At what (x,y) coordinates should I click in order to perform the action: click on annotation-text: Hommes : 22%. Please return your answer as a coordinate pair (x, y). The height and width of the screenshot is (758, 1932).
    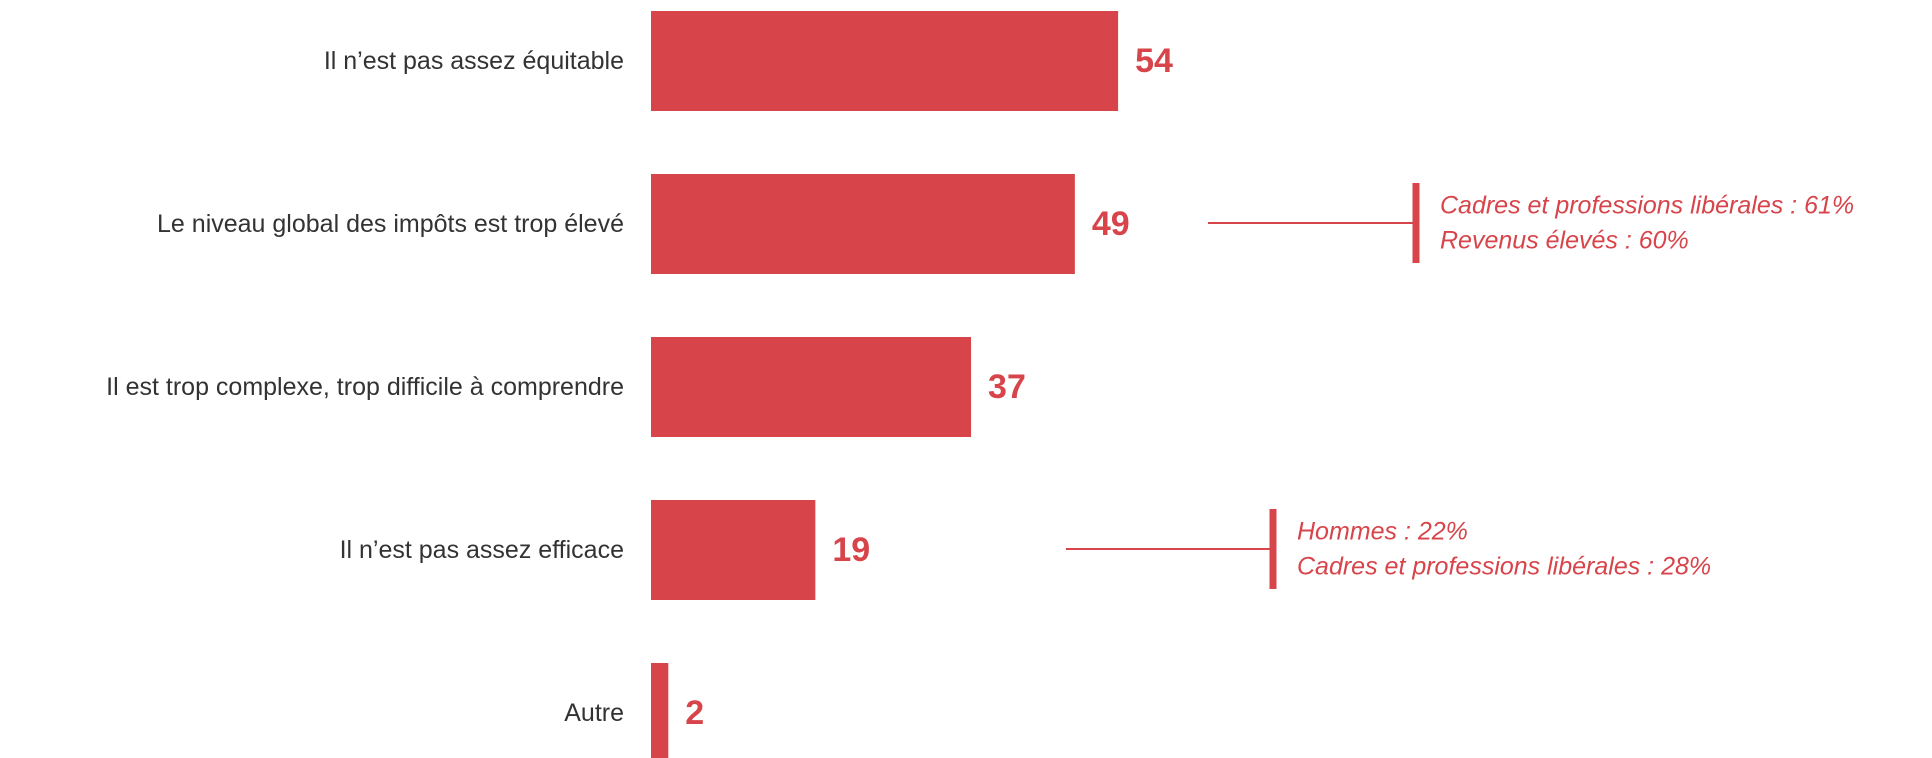
    Looking at the image, I should click on (1382, 532).